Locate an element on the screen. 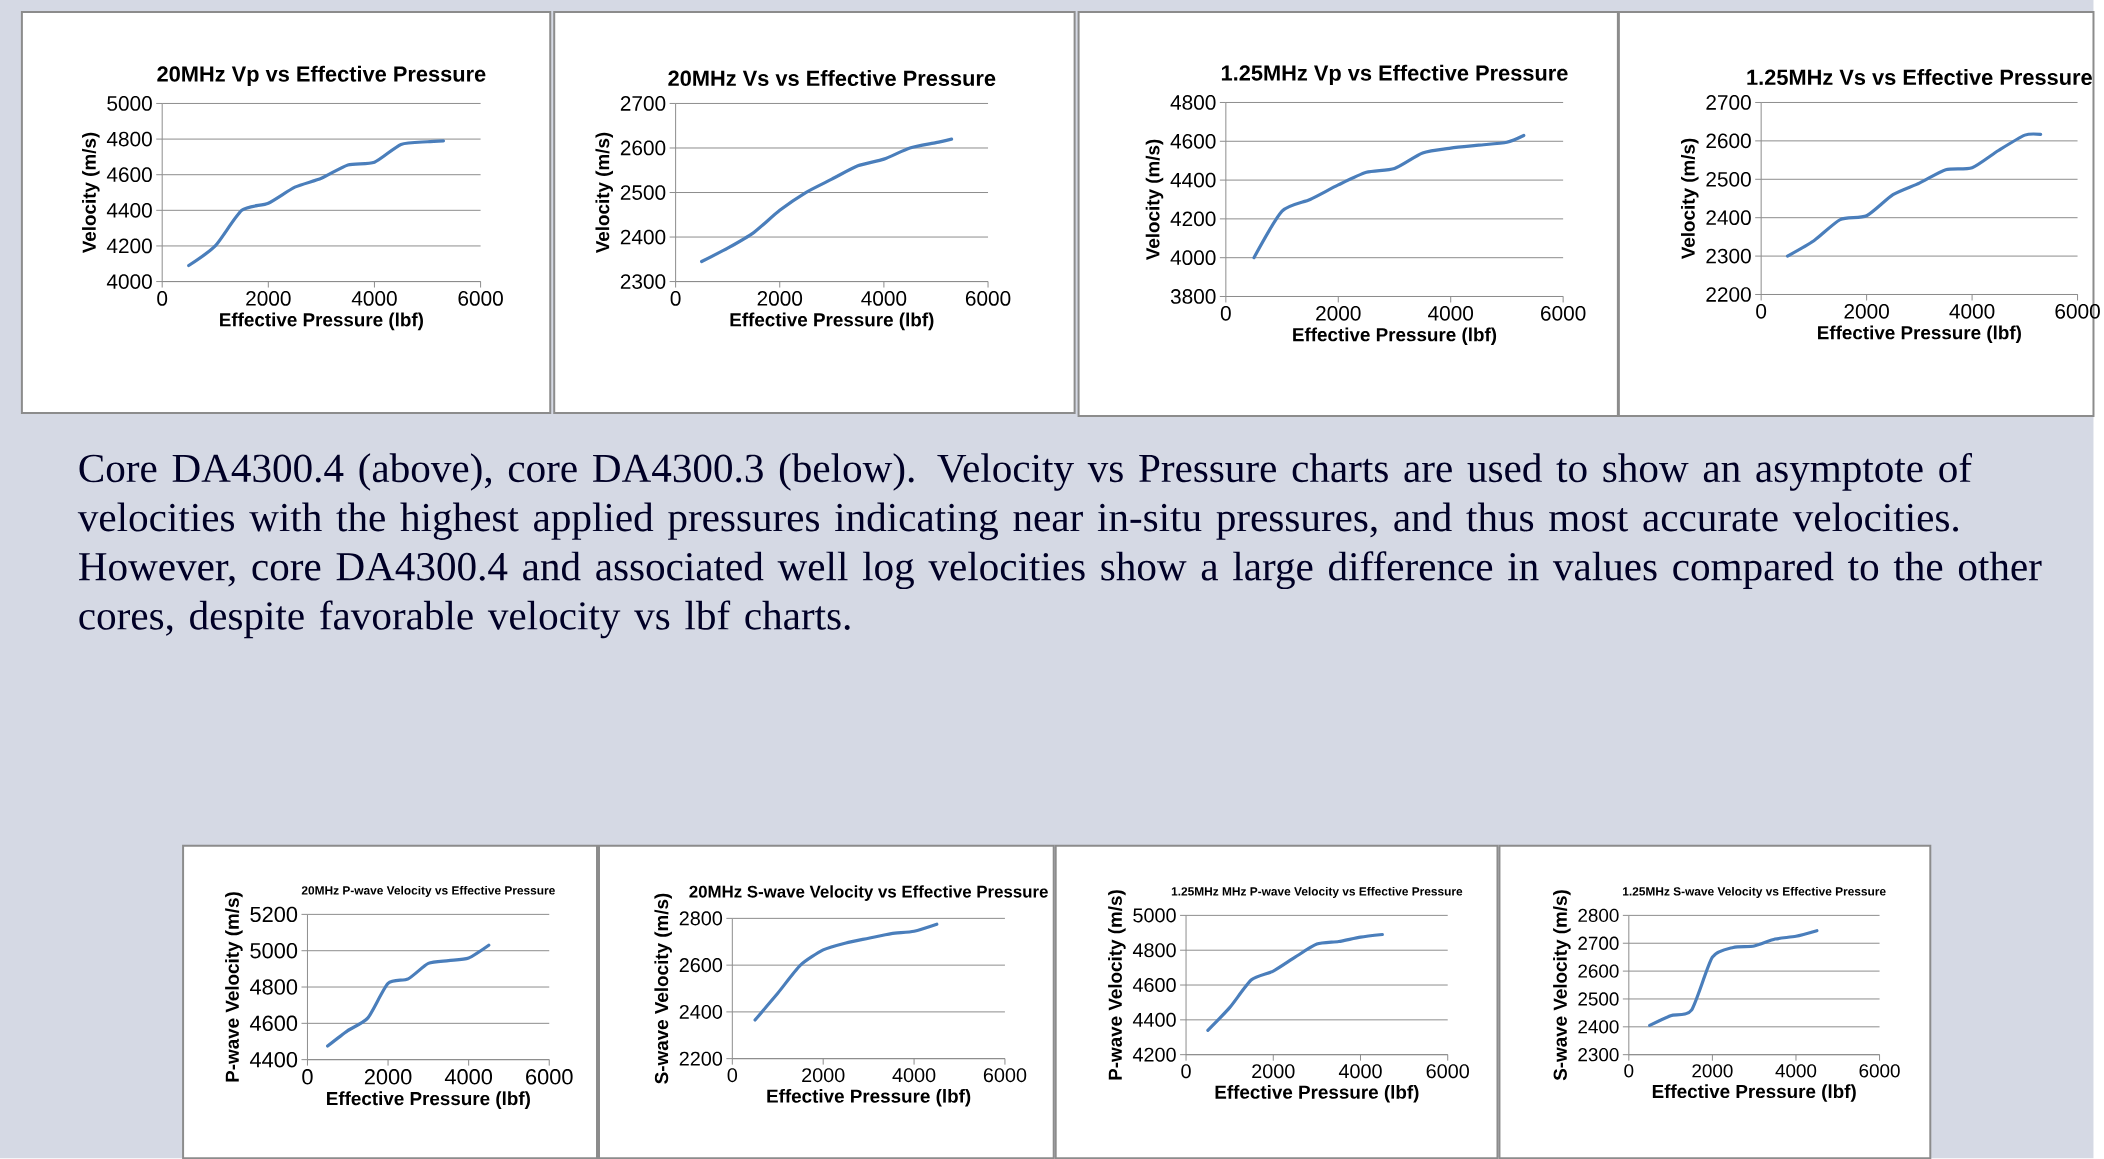 Image resolution: width=2104 pixels, height=1159 pixels. chart-title: 1.25MHz S-wave Velocity vs Effective Pressure is located at coordinates (1754, 892).